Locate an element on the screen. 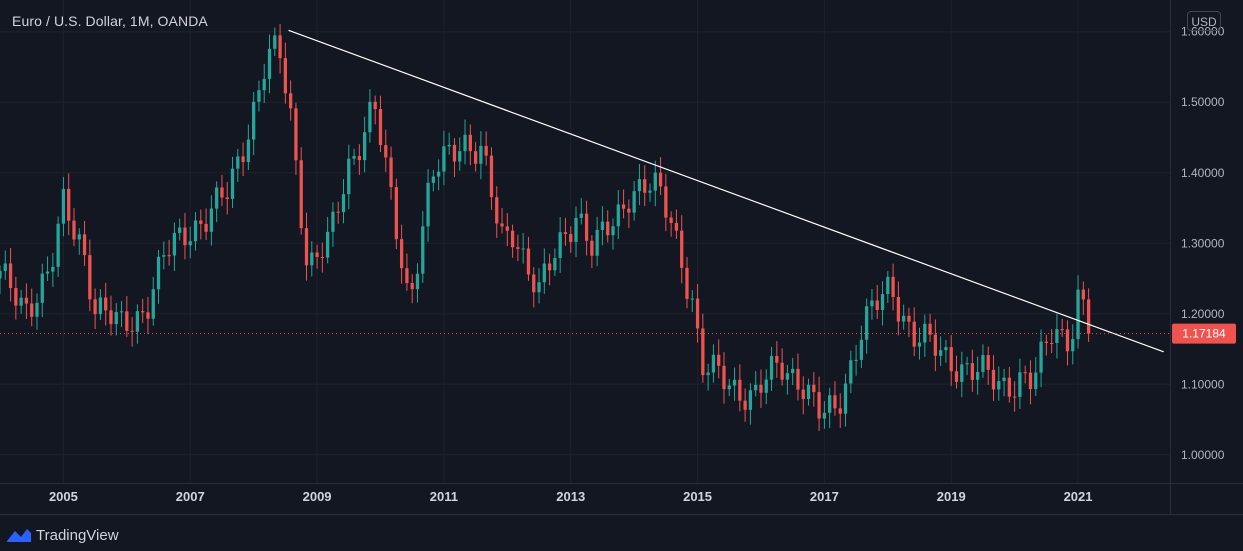 The height and width of the screenshot is (551, 1243). last-price-label: 1.17184 is located at coordinates (1204, 334).